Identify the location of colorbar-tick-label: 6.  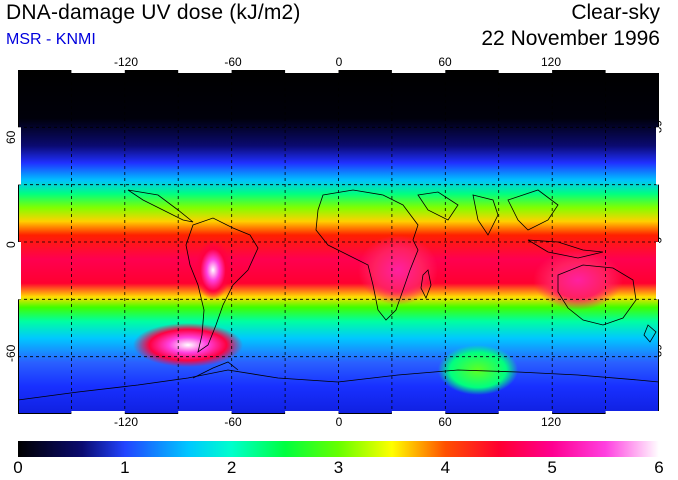
(659, 467).